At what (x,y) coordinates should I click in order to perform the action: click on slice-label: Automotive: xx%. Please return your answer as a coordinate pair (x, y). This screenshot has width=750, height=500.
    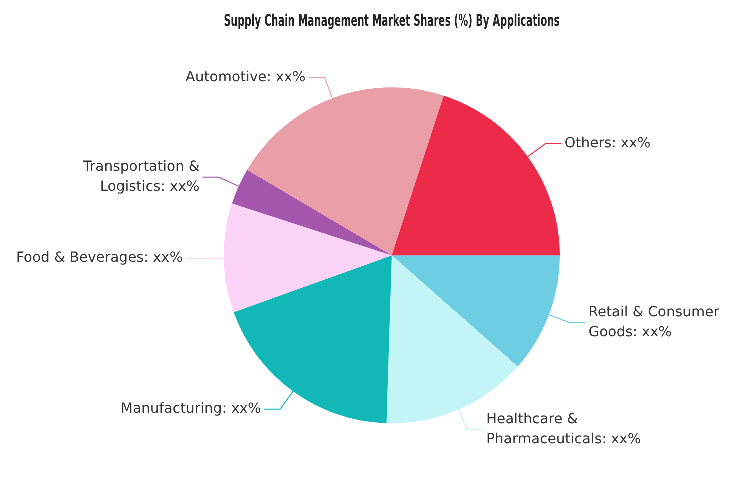
    Looking at the image, I should click on (246, 78).